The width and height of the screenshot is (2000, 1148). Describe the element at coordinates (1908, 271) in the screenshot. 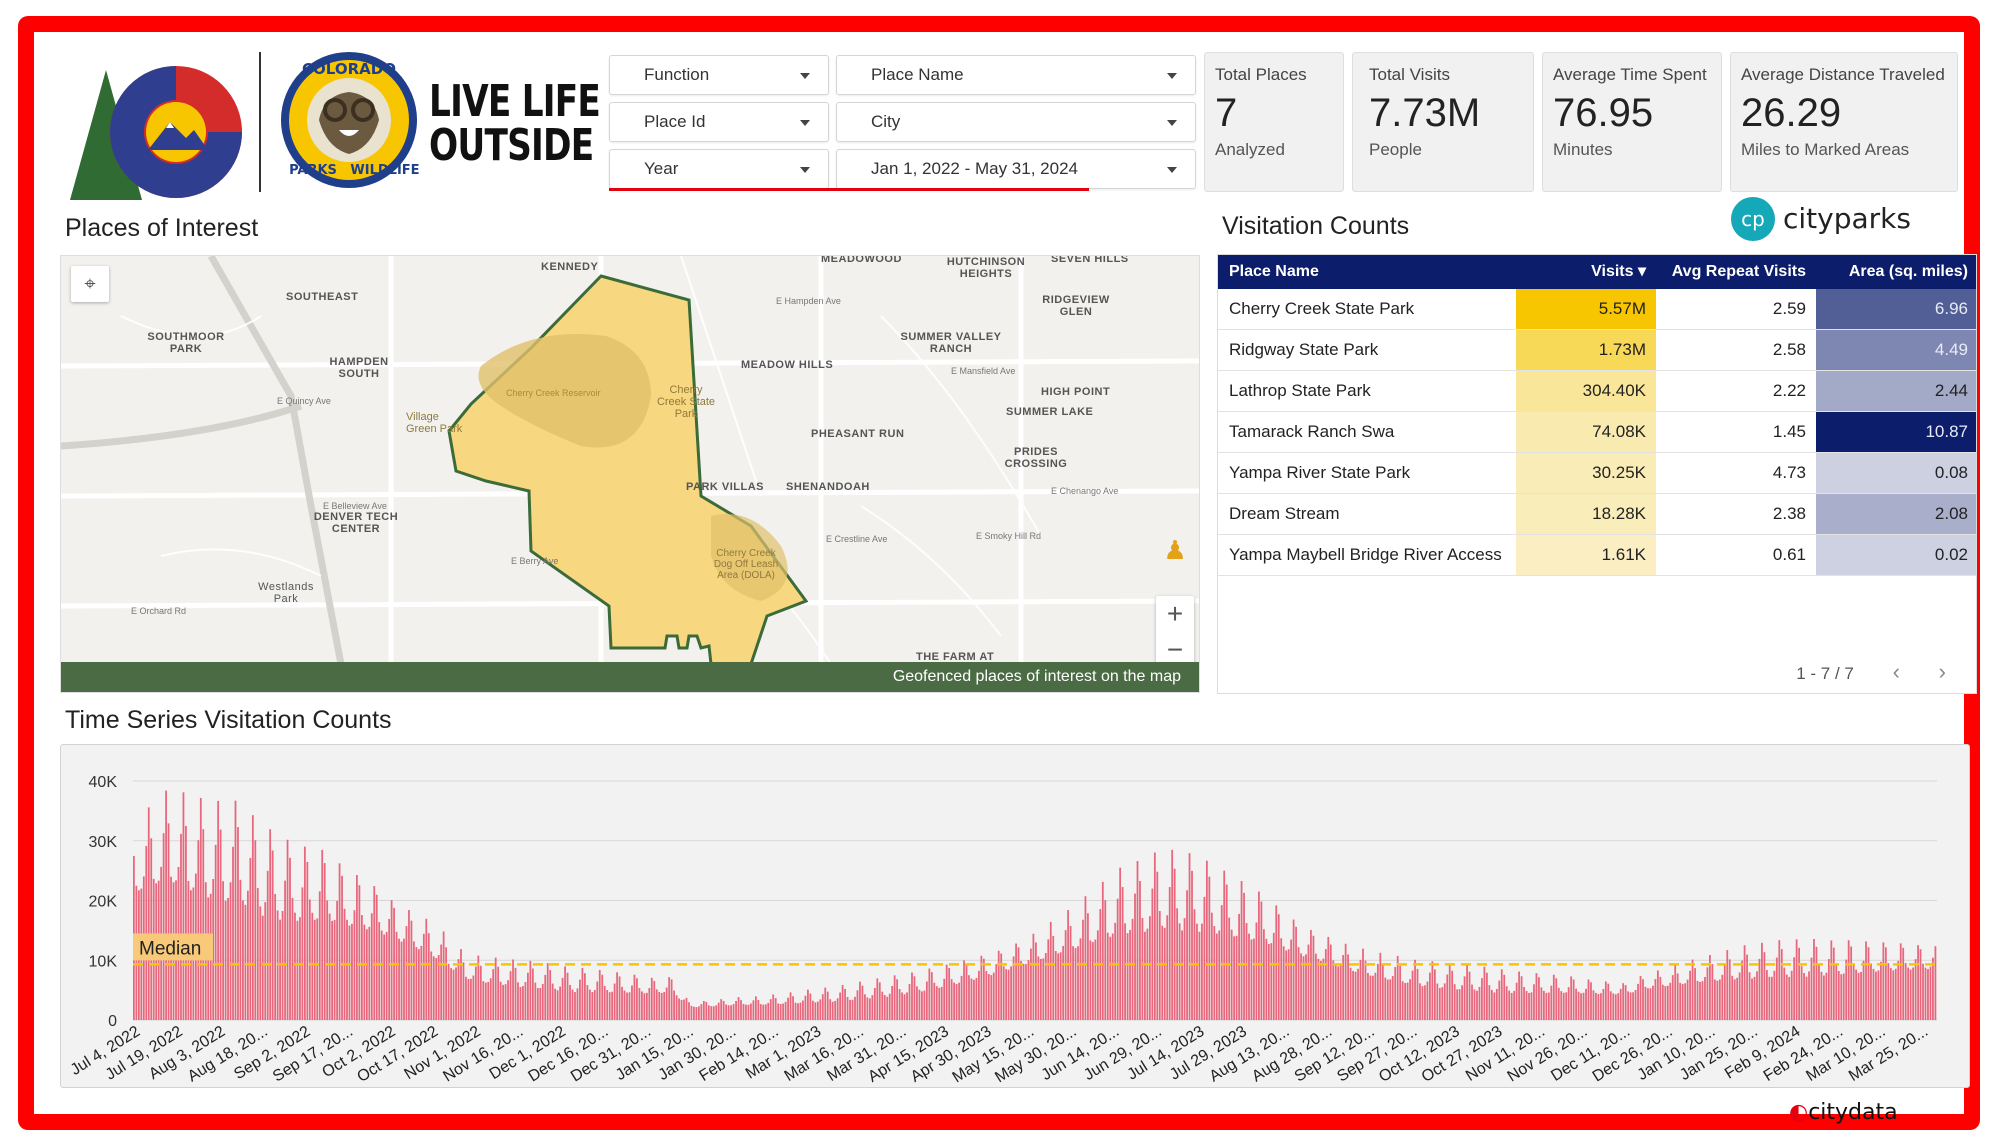

I see `column-header-area: Area (sq. miles)` at that location.